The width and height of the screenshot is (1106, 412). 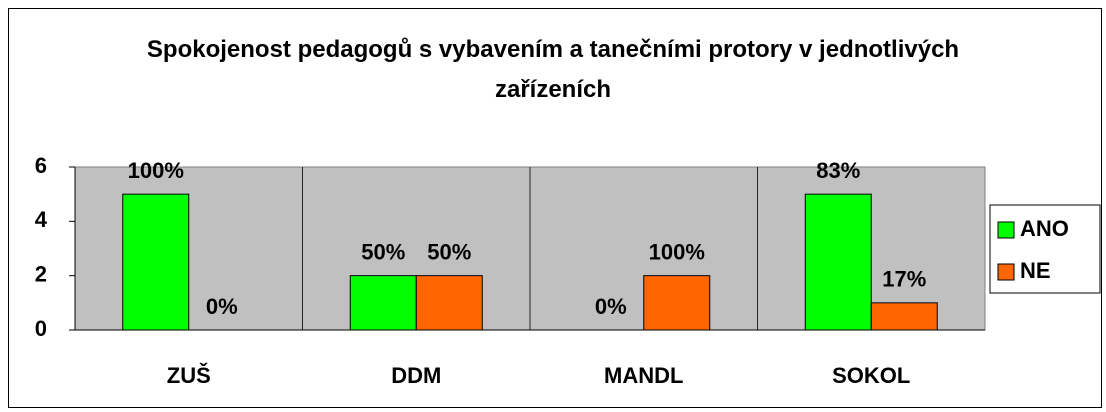 I want to click on x-tick-label: MANDL, so click(x=643, y=375).